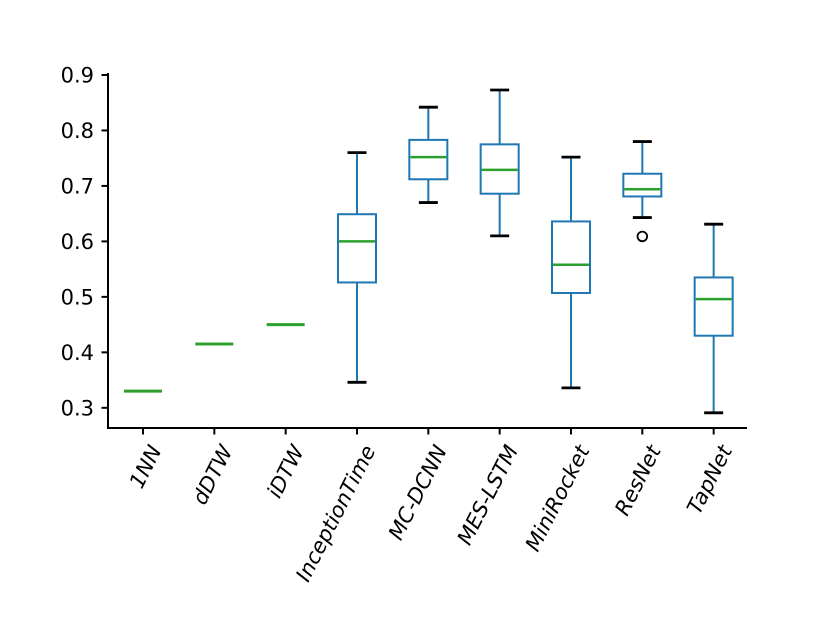 The width and height of the screenshot is (830, 623). I want to click on y-tick-label: 0.4, so click(77, 353).